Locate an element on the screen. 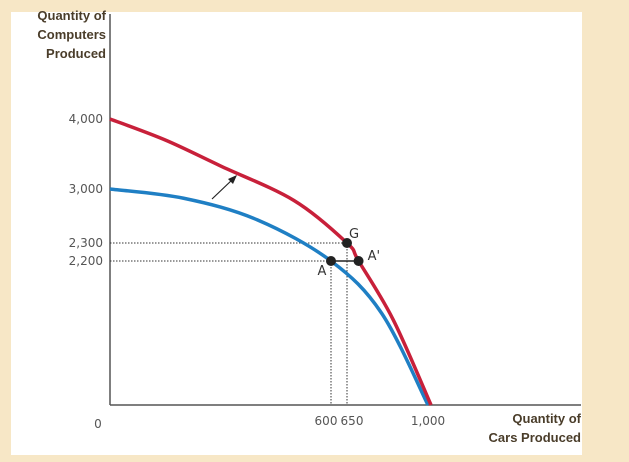 The image size is (629, 462). x-axis-label-line: Cars Produced is located at coordinates (534, 437).